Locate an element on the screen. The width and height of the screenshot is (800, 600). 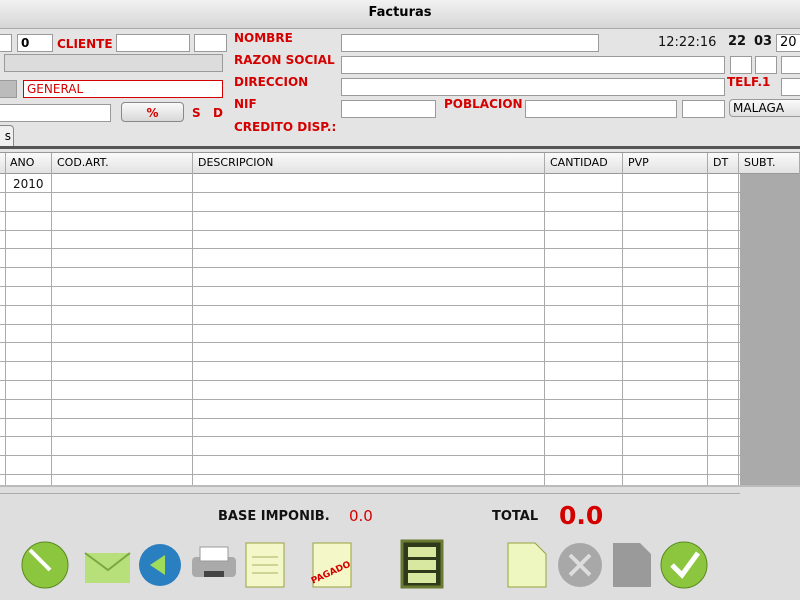
toolbar: PAGADO is located at coordinates (364, 564).